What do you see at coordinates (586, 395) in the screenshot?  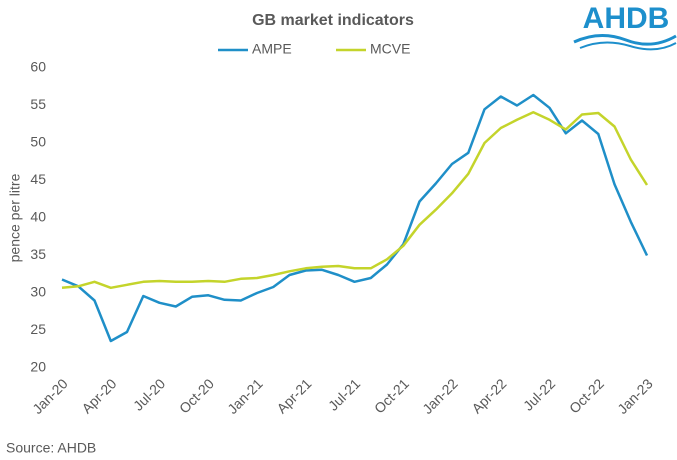 I see `x-tick-label: Oct-22` at bounding box center [586, 395].